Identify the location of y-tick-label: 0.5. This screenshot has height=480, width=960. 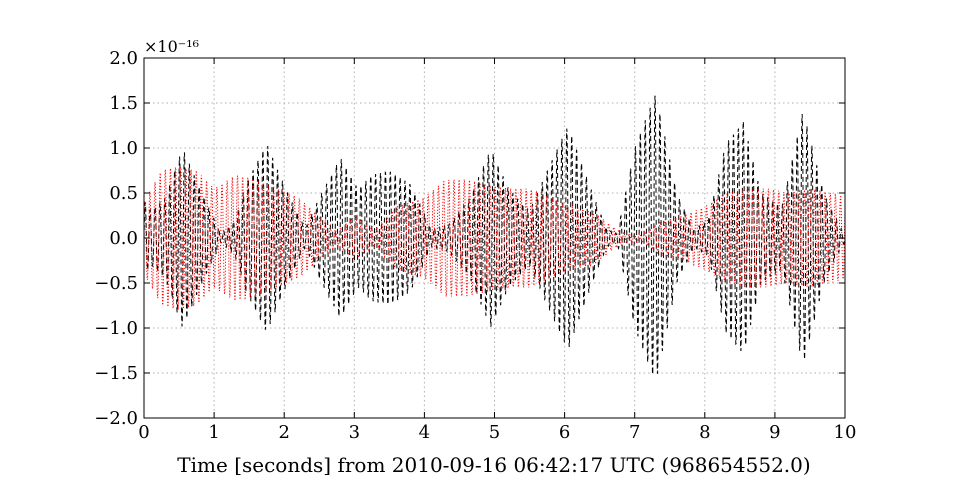
(123, 193).